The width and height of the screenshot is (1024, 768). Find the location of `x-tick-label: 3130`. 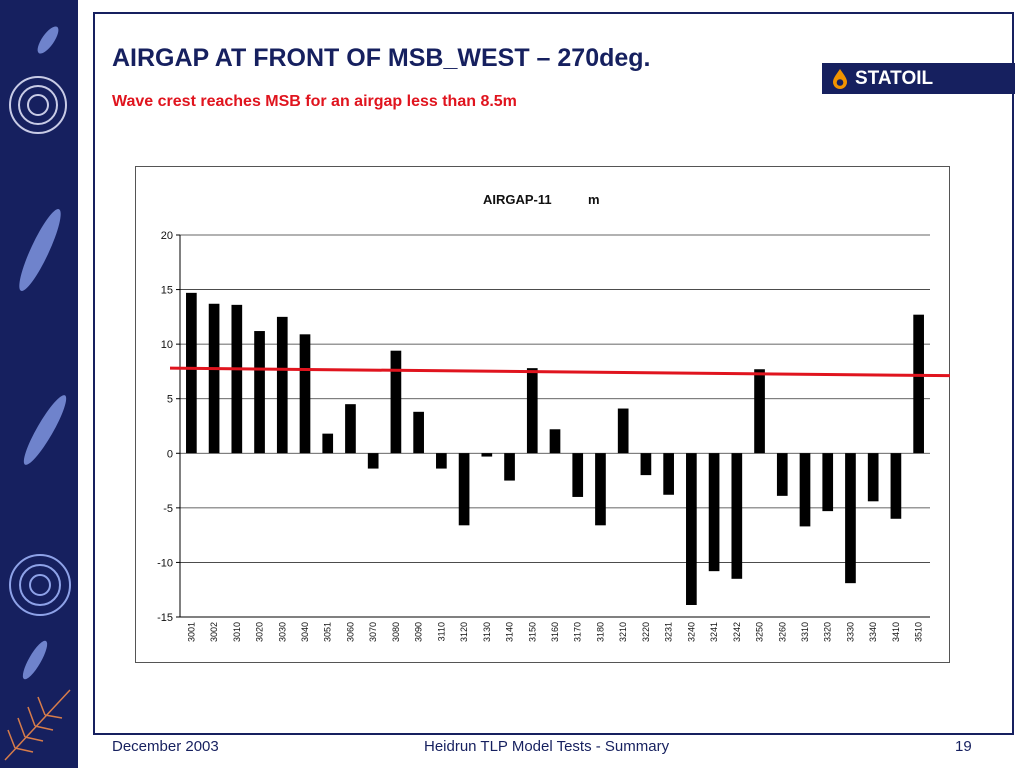

x-tick-label: 3130 is located at coordinates (487, 632).